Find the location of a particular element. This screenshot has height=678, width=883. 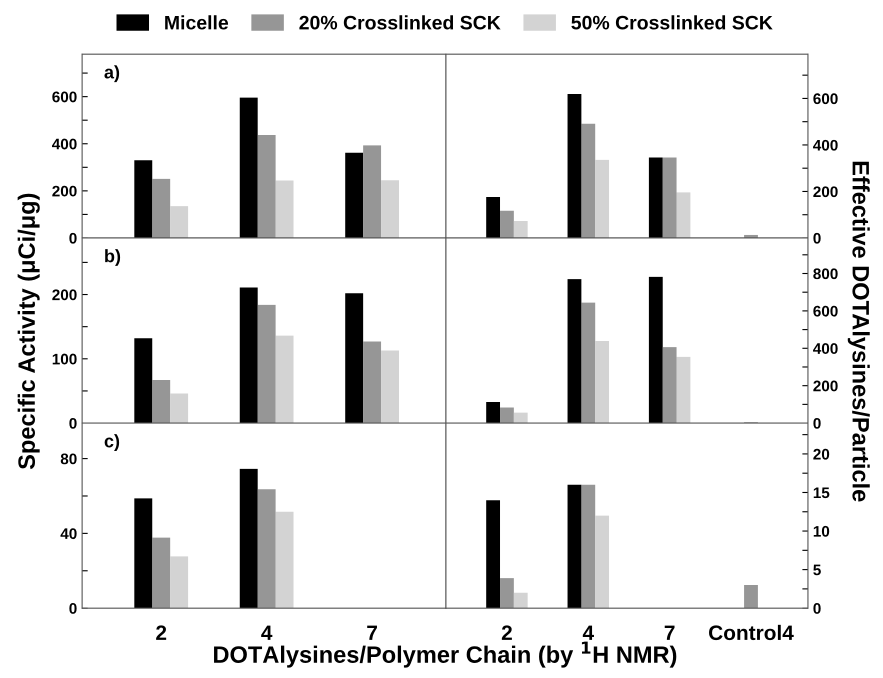

y-tick-label: 600 is located at coordinates (64, 97).